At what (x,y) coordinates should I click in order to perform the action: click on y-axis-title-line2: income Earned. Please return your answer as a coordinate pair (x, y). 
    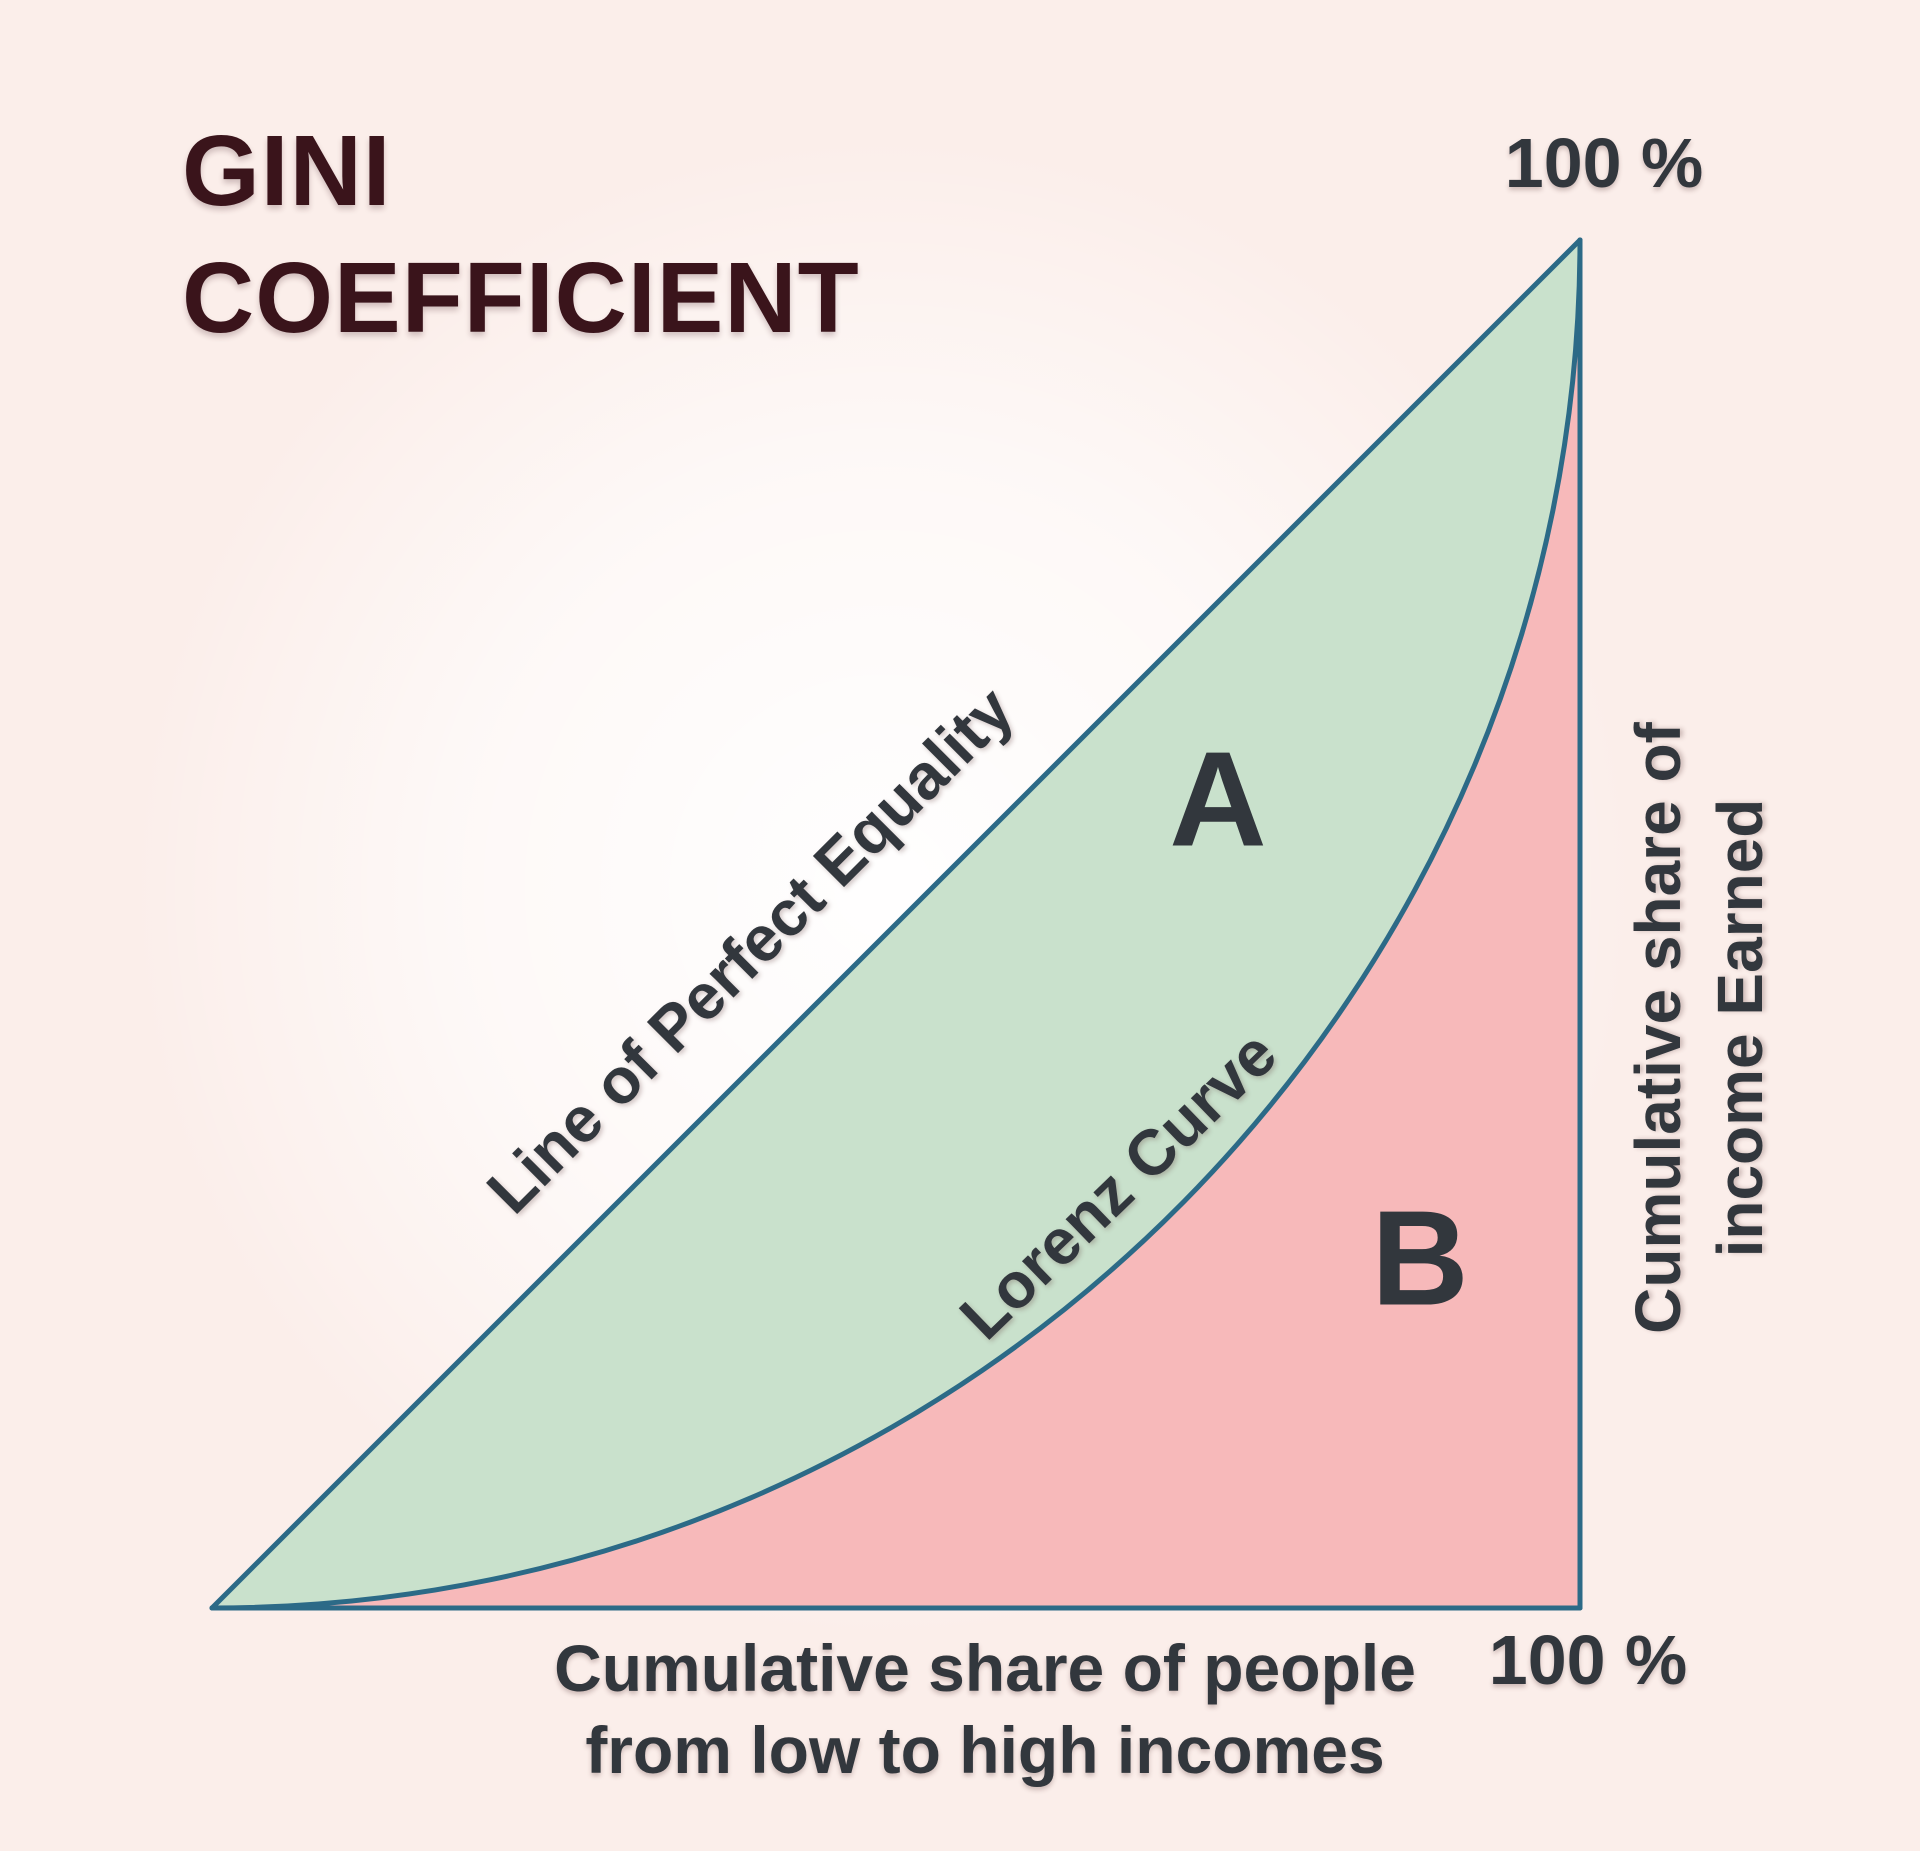
    Looking at the image, I should click on (1740, 1028).